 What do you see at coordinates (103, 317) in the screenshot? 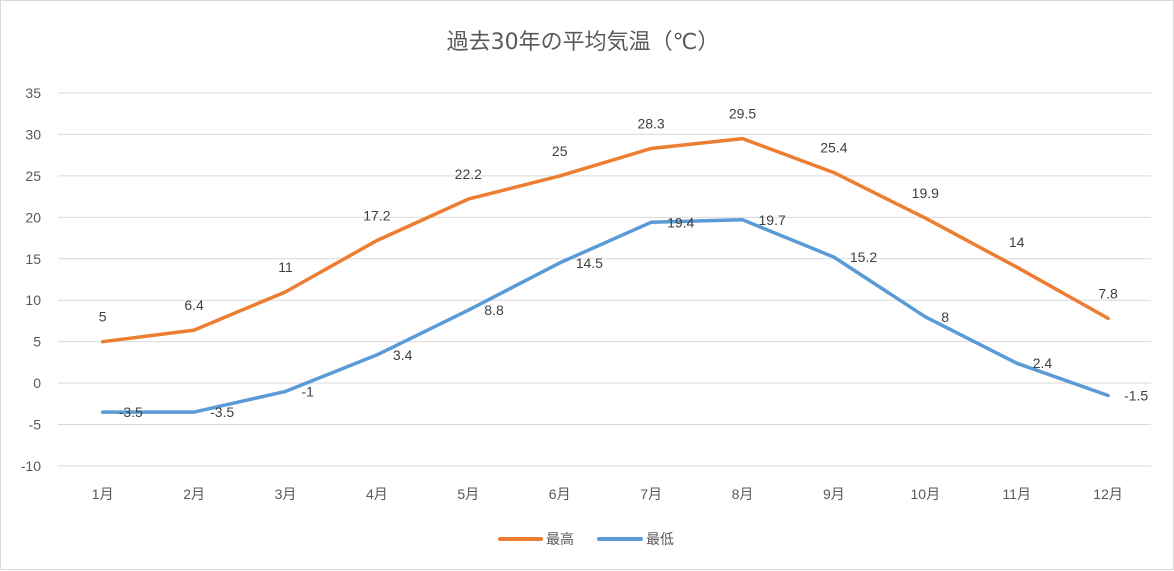
I see `max-temp-data-label: 5` at bounding box center [103, 317].